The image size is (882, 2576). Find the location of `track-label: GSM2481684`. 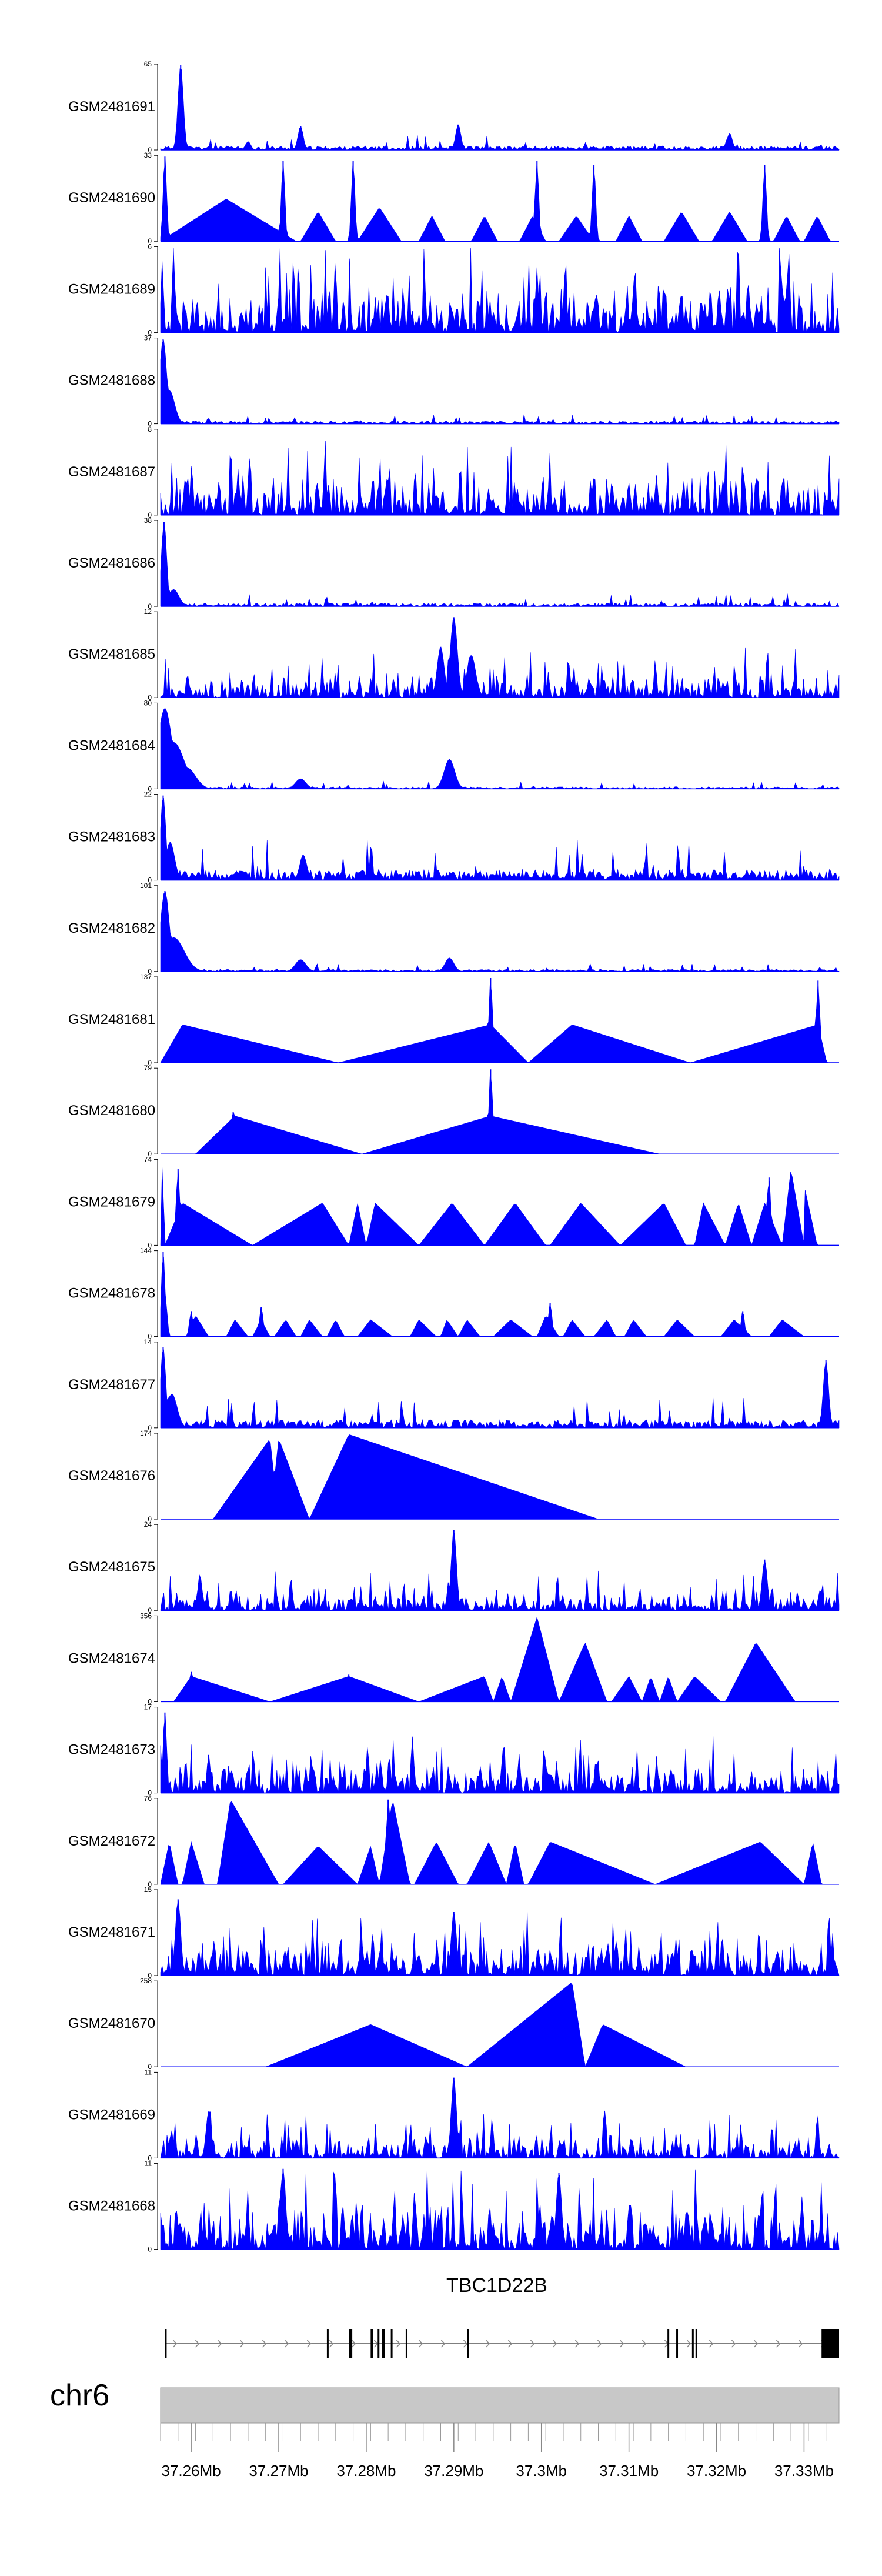

track-label: GSM2481684 is located at coordinates (111, 745).